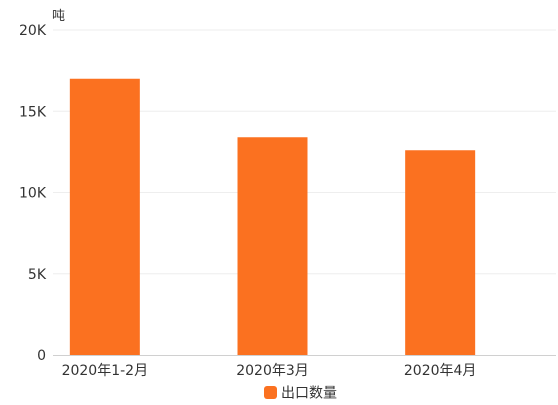  Describe the element at coordinates (33, 112) in the screenshot. I see `y-tick-label: 15K` at that location.